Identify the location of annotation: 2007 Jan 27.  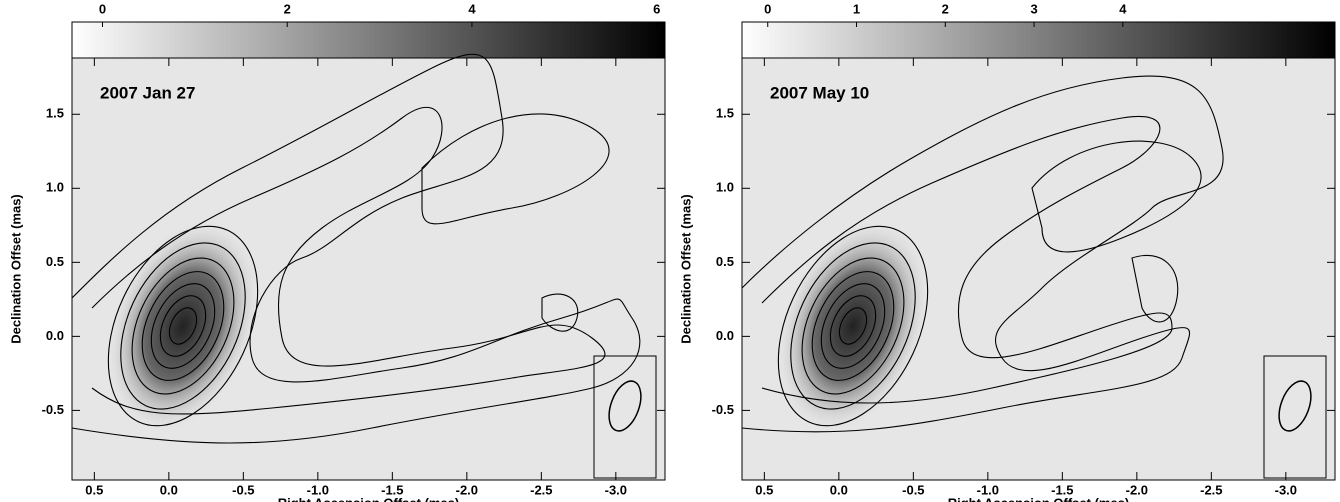
(147, 92).